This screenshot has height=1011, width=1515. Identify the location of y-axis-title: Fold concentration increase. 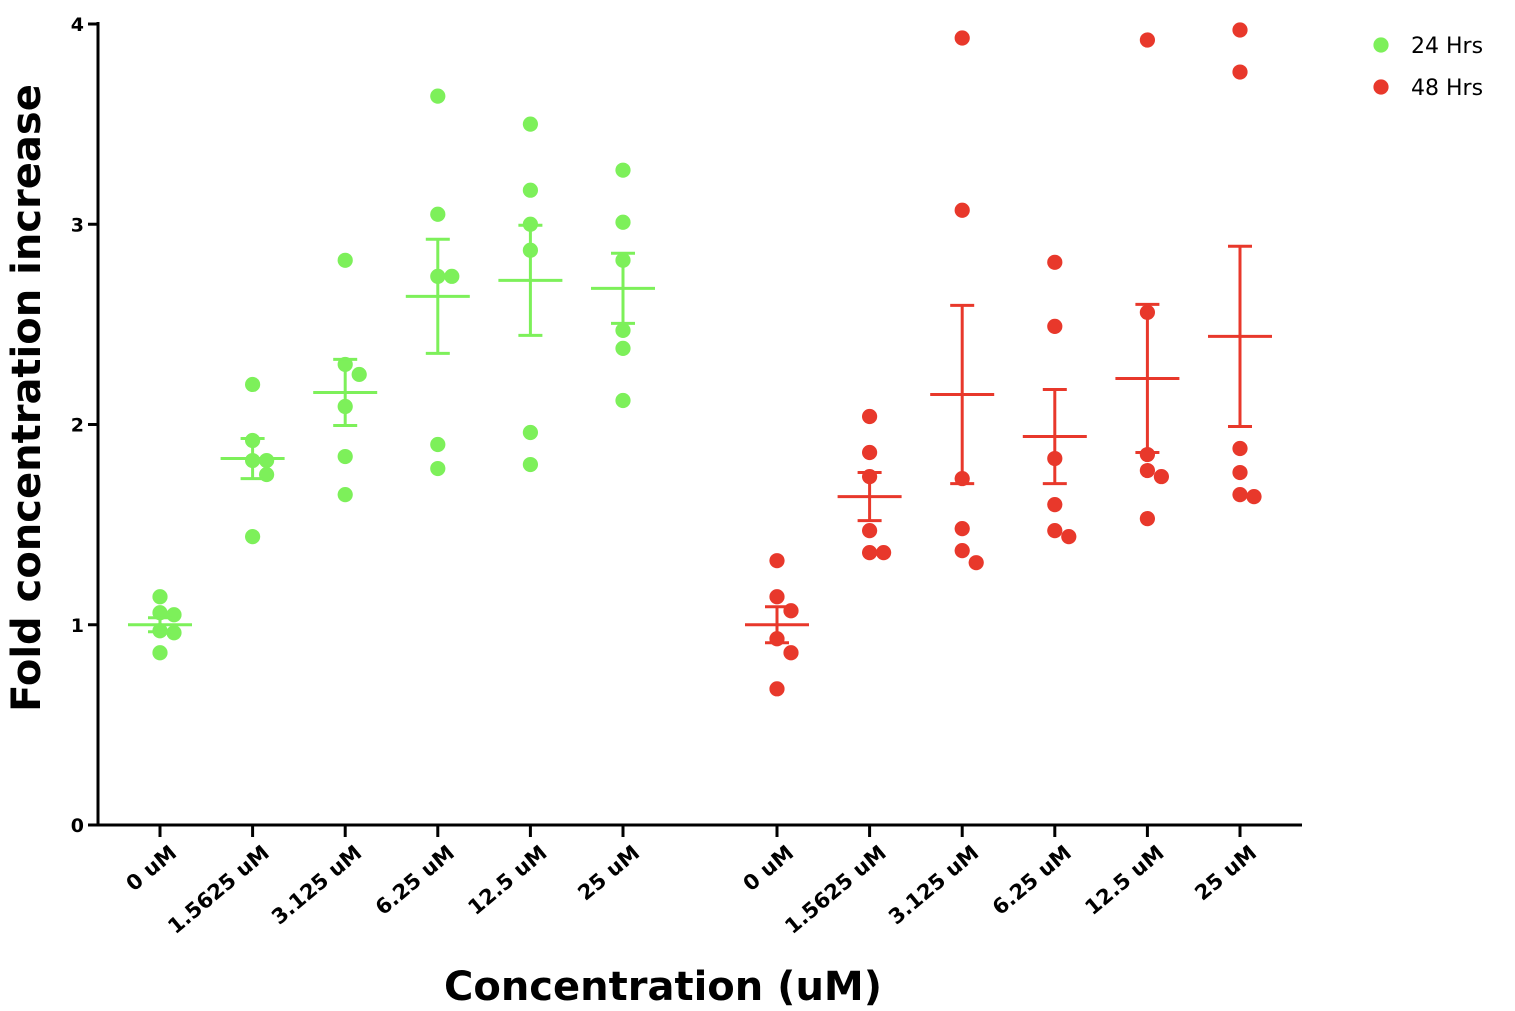
(27, 398).